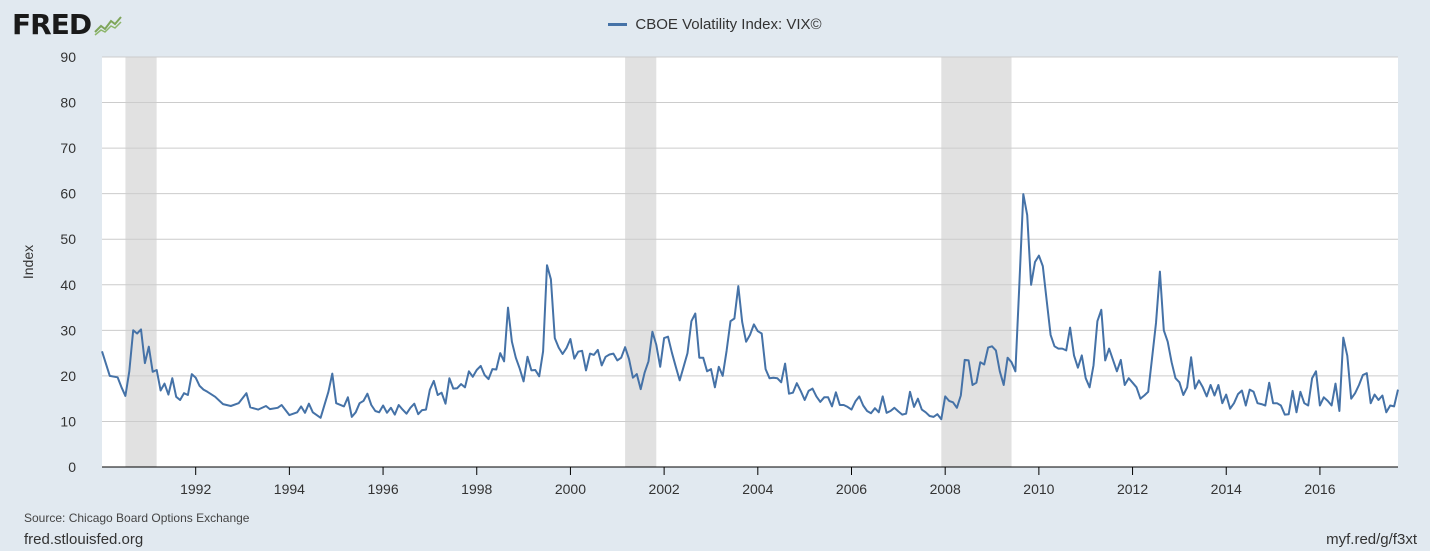  Describe the element at coordinates (289, 489) in the screenshot. I see `x-tick-label: 1994` at that location.